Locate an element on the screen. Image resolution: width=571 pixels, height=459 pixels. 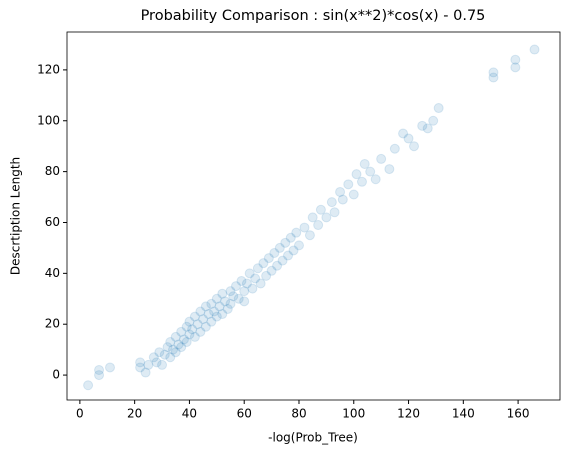
x-tick-label: 120 is located at coordinates (408, 414).